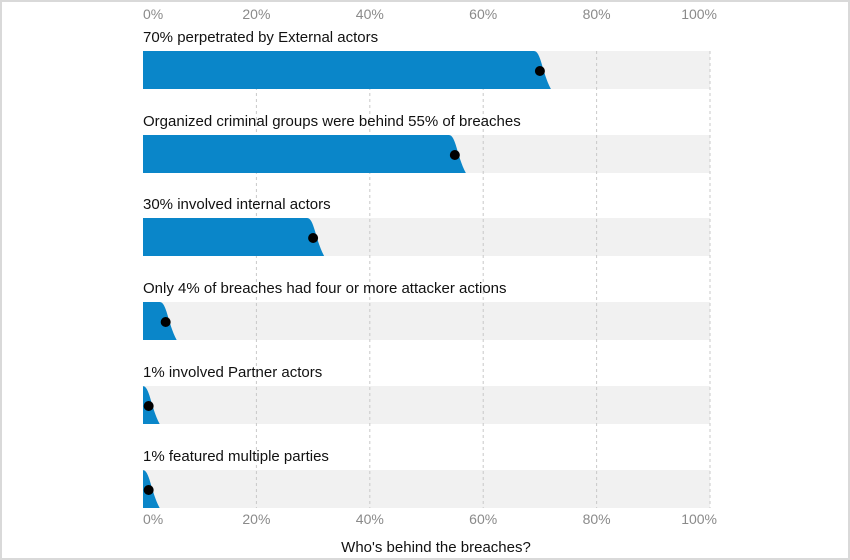 The width and height of the screenshot is (850, 560). I want to click on category-label: 30% involved internal actors, so click(237, 204).